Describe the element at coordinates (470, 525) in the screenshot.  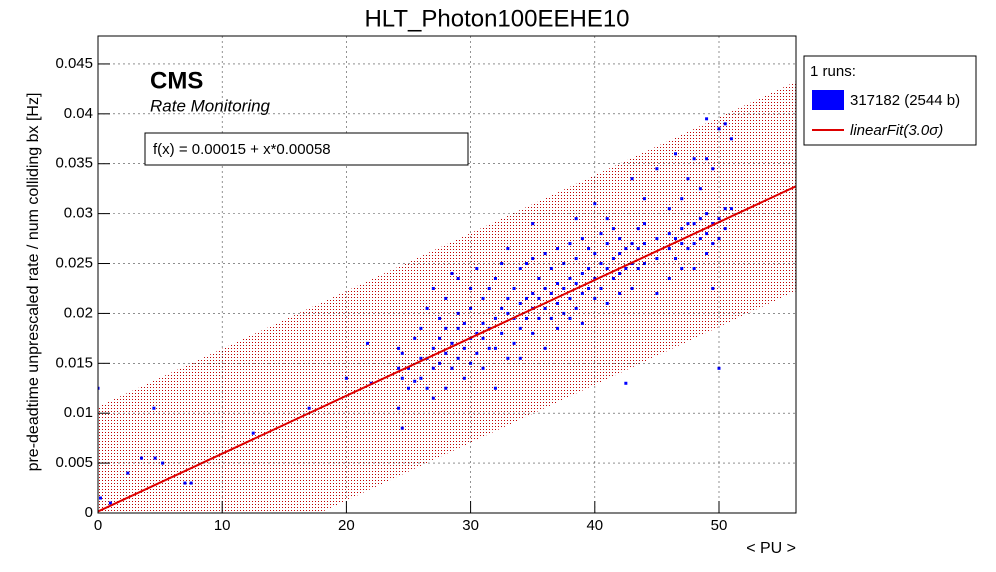
I see `x-tick-label: 30` at that location.